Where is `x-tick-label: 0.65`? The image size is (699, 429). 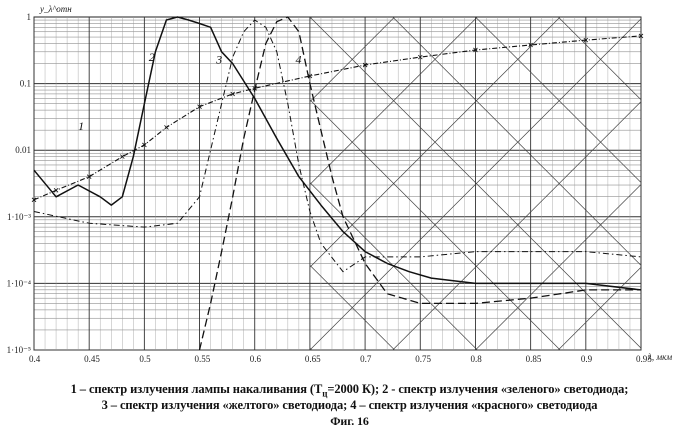 x-tick-label: 0.65 is located at coordinates (313, 359).